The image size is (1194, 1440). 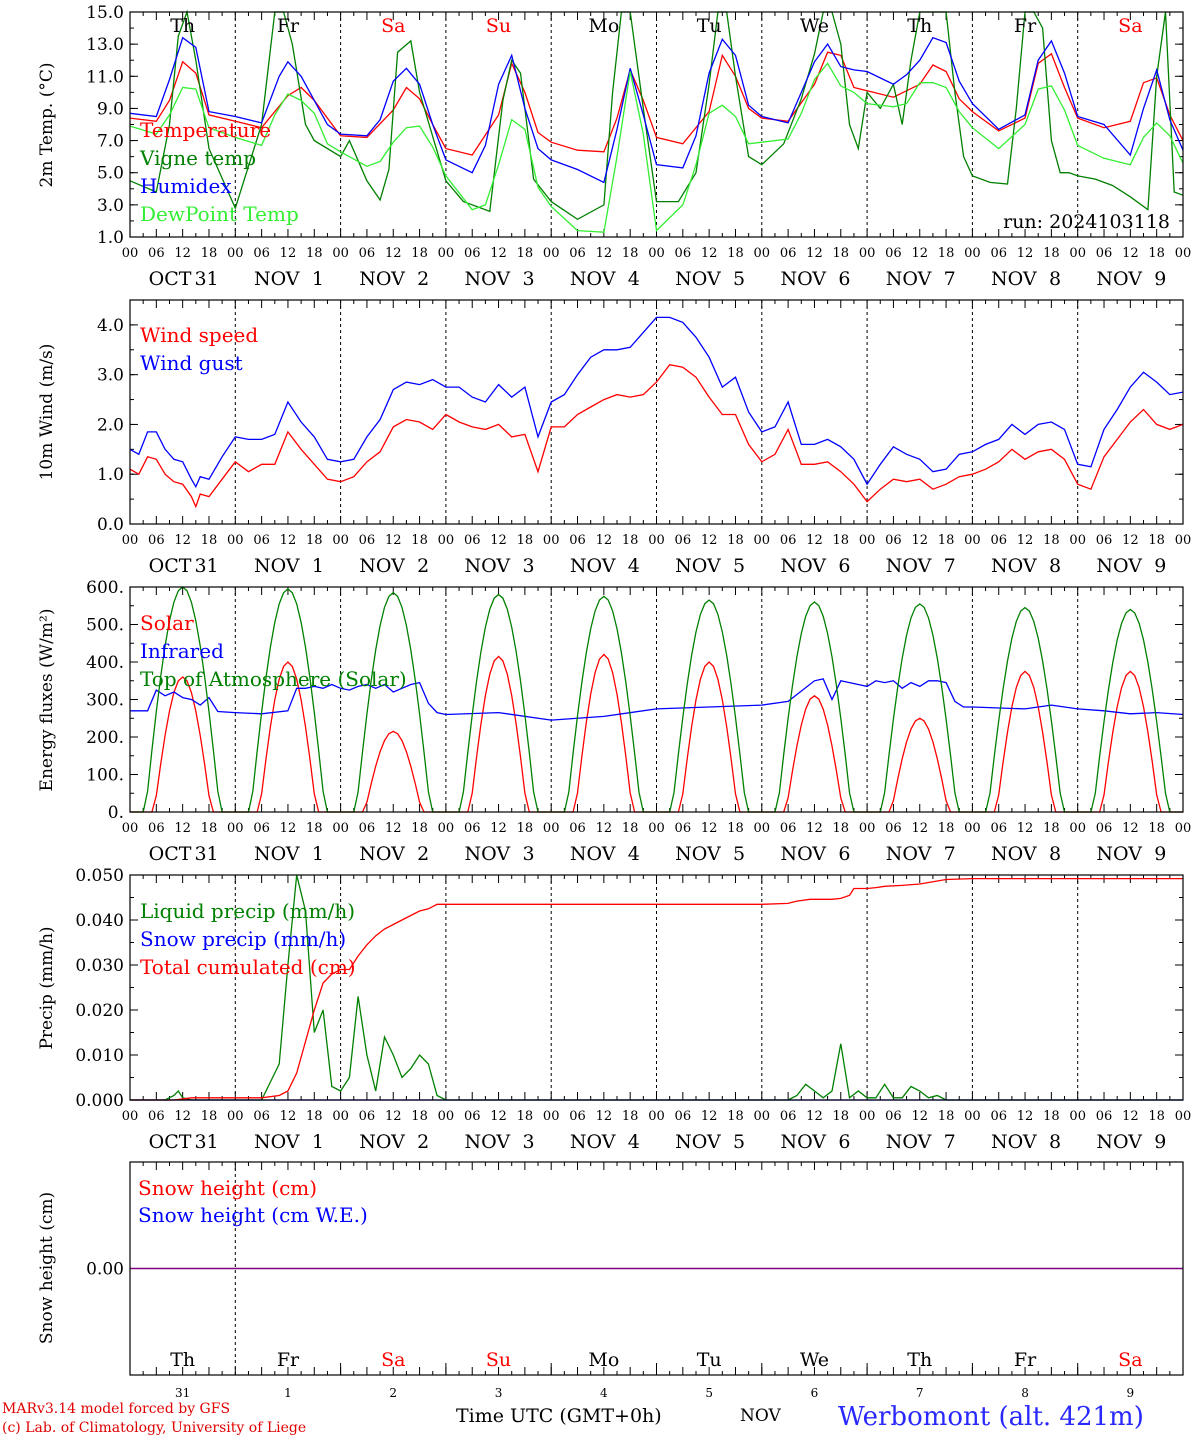 What do you see at coordinates (814, 26) in the screenshot?
I see `day-name-label: We` at bounding box center [814, 26].